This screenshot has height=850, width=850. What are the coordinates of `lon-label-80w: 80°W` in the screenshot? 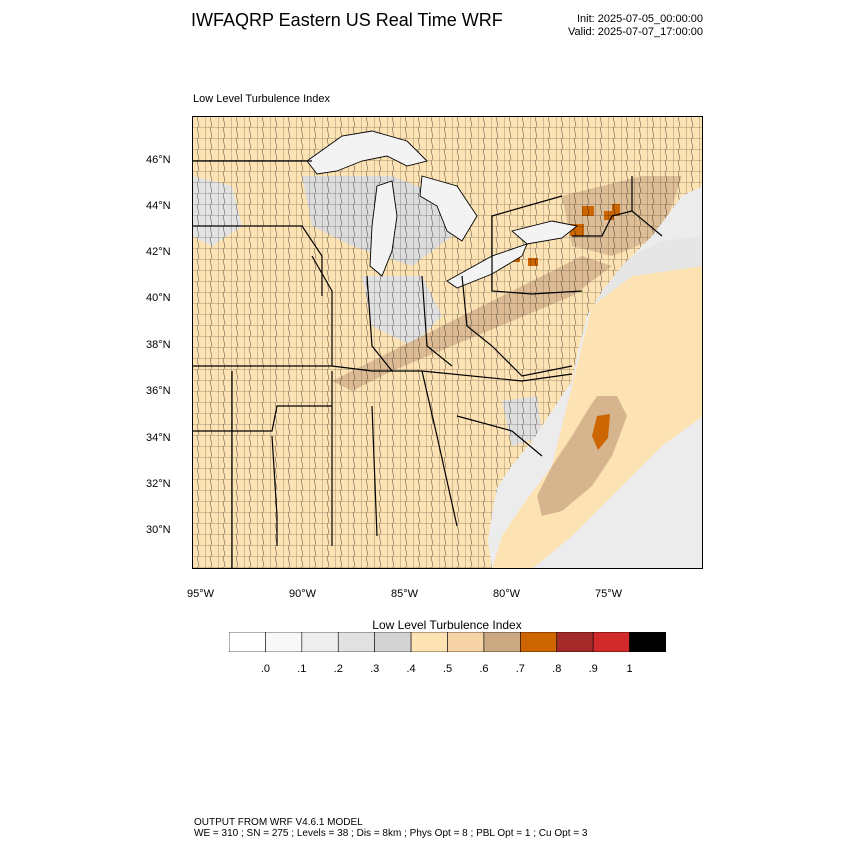 It's located at (507, 594).